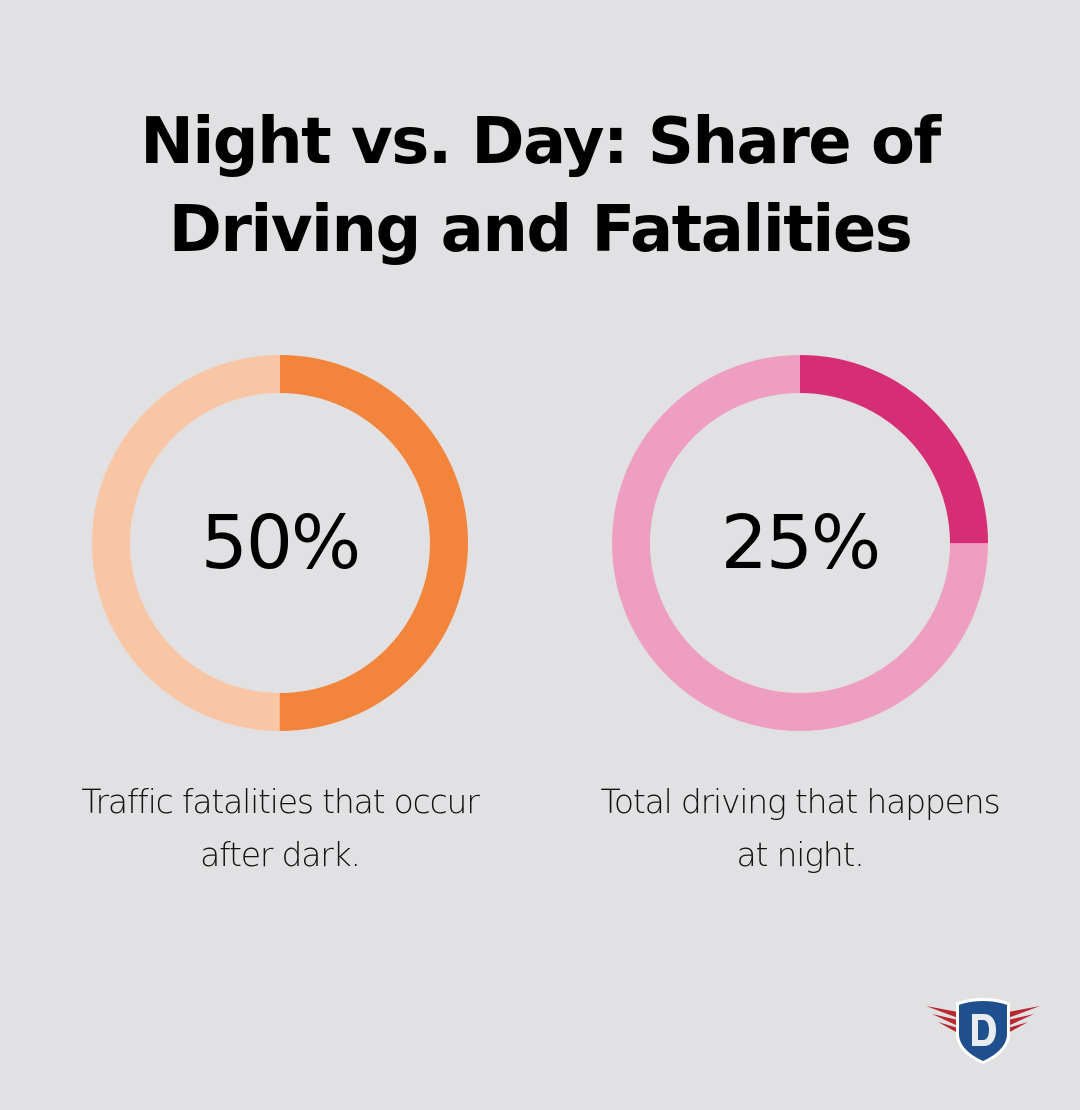 The height and width of the screenshot is (1110, 1080). I want to click on shield-wings-logo-icon, so click(983, 1031).